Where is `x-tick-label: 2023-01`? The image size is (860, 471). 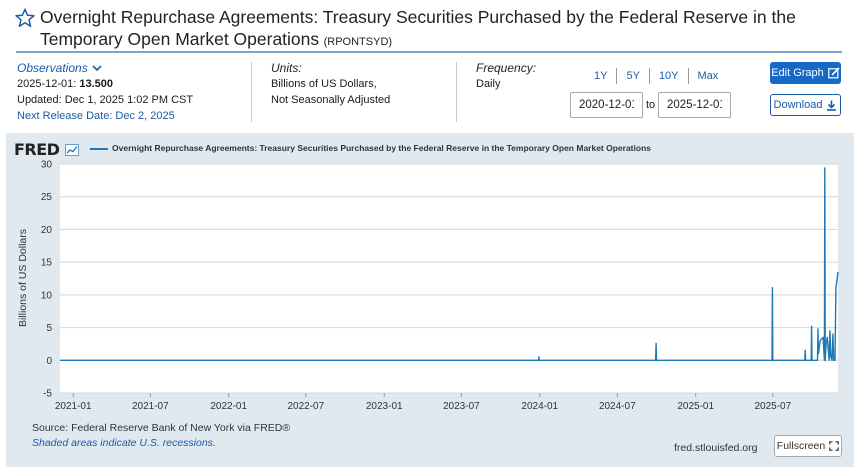 x-tick-label: 2023-01 is located at coordinates (384, 406).